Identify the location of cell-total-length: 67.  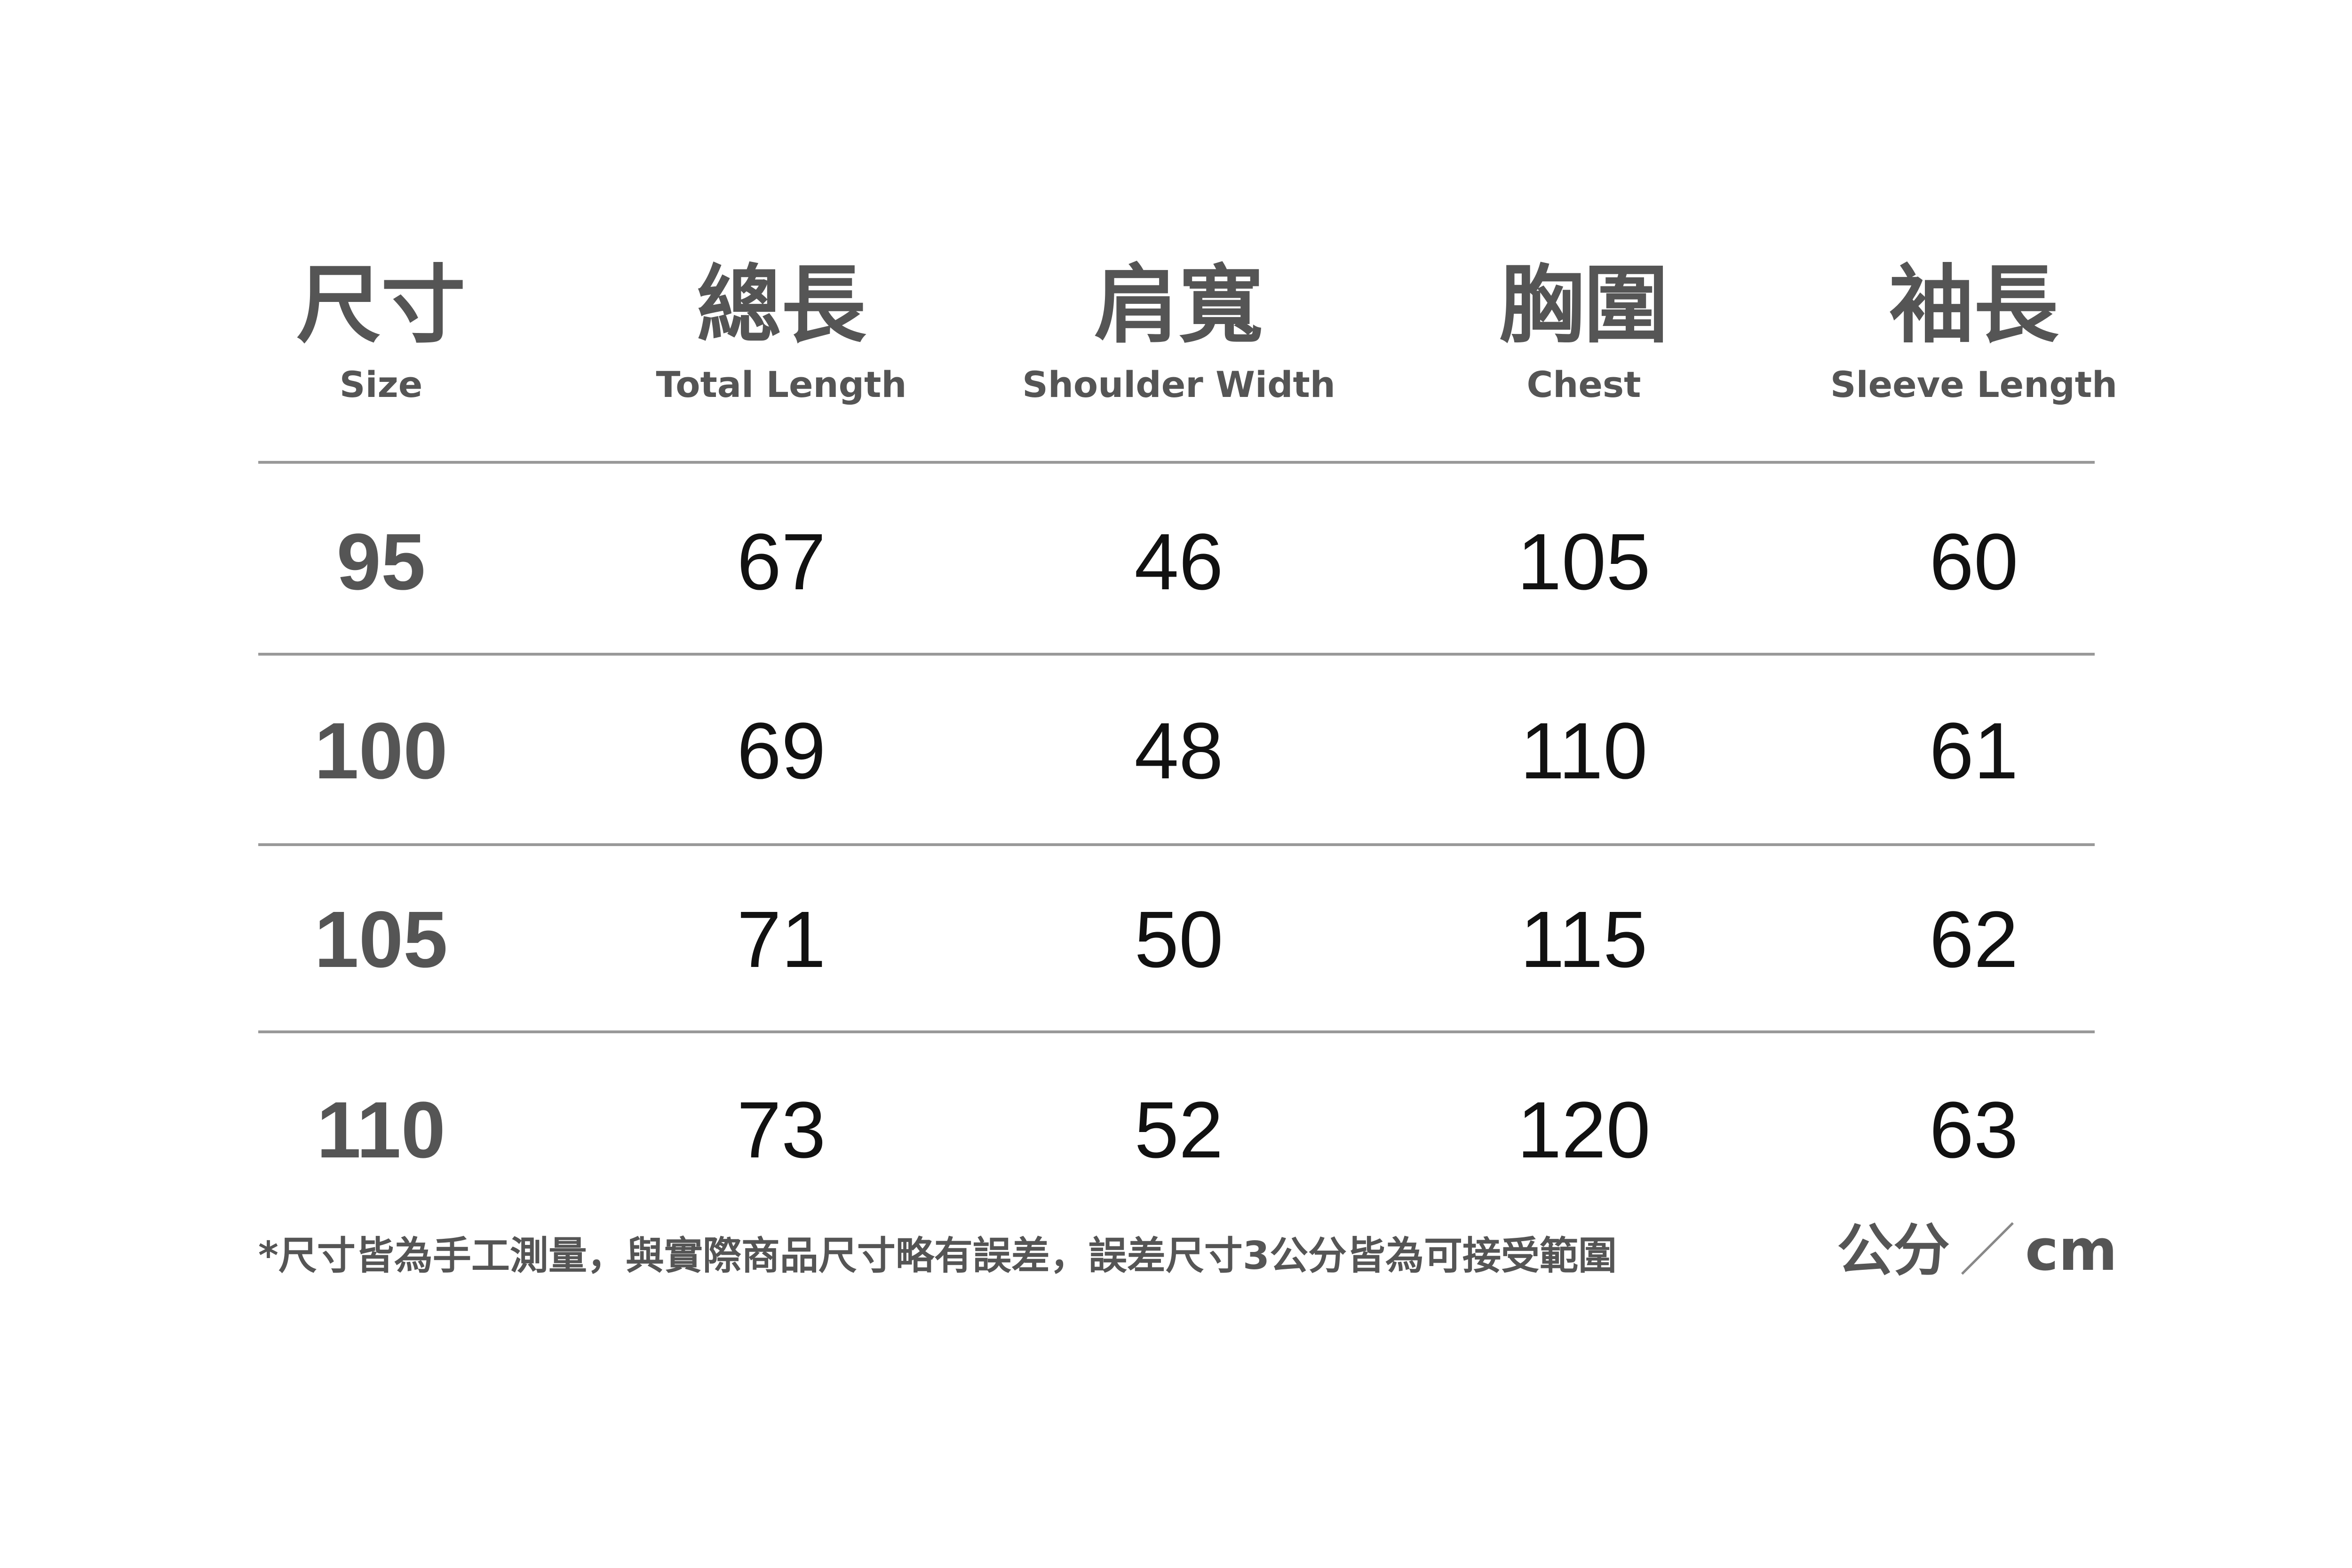
(781, 562).